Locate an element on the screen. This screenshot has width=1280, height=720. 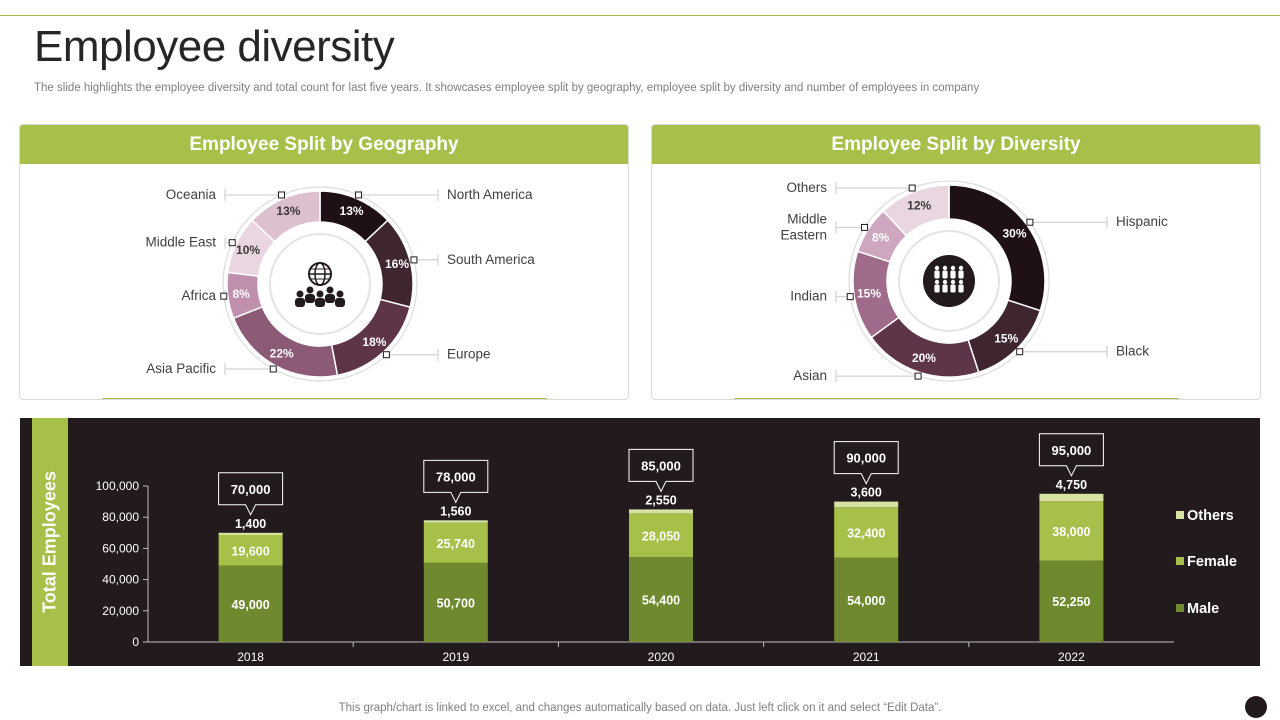
data-label-female-2019: 25,740 is located at coordinates (456, 544).